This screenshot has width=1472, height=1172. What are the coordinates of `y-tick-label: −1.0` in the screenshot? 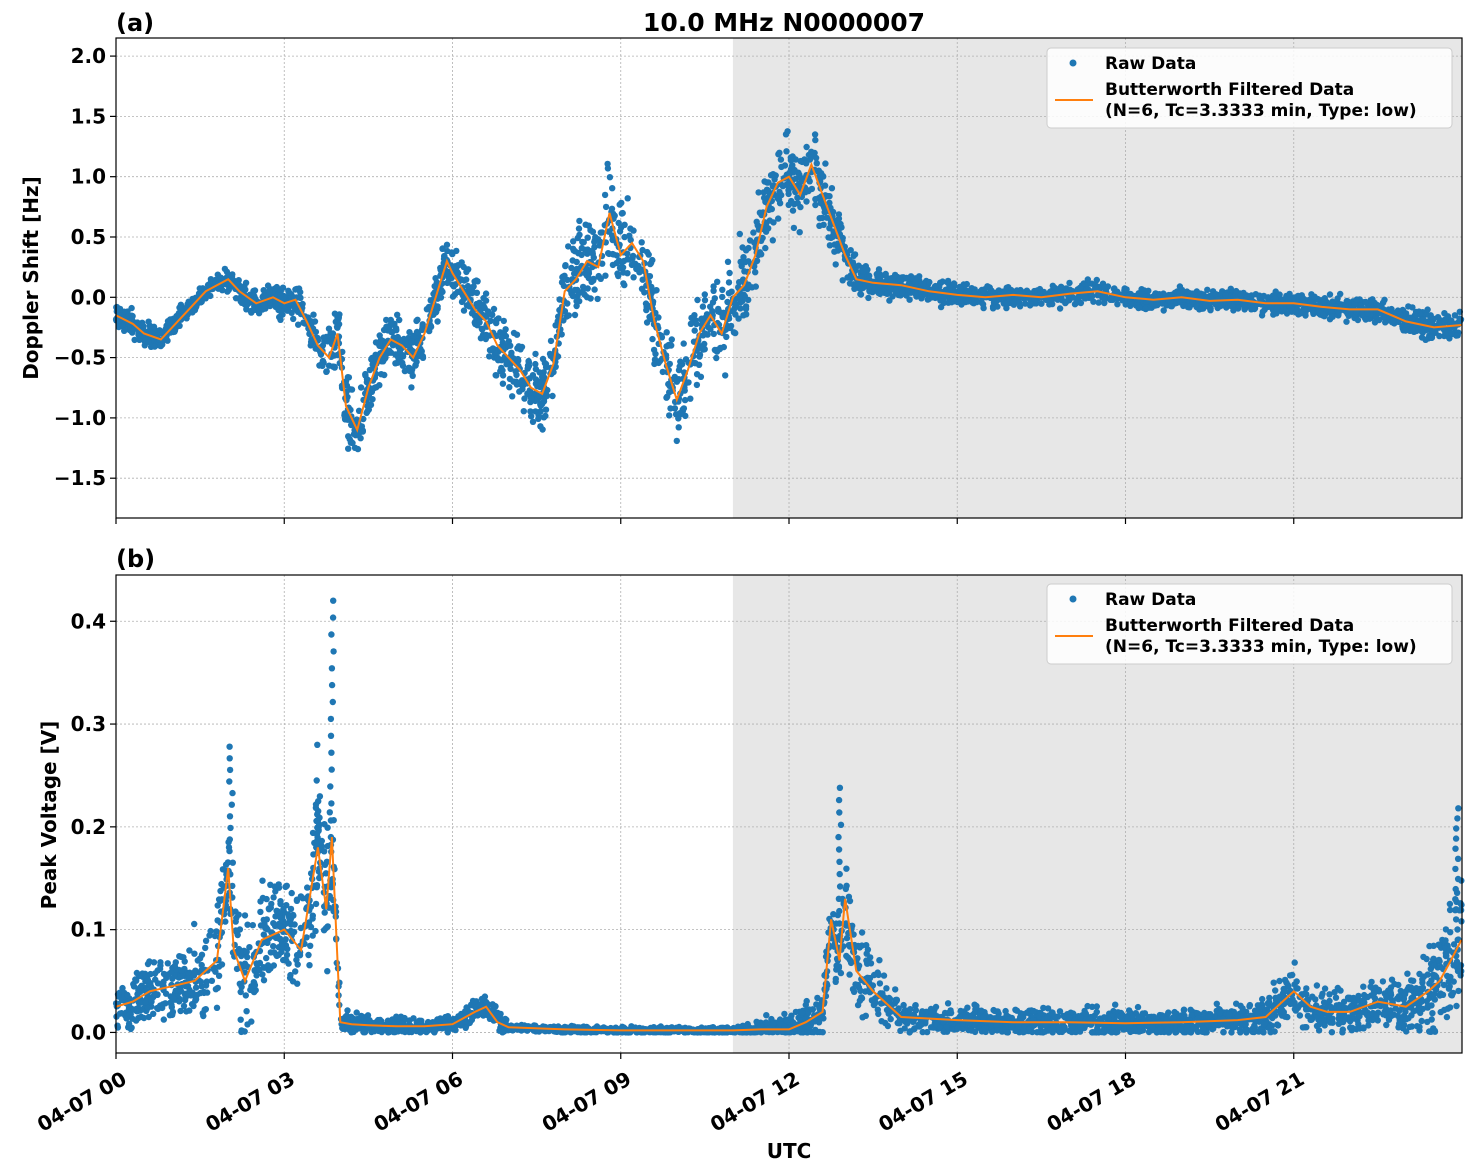 It's located at (80, 418).